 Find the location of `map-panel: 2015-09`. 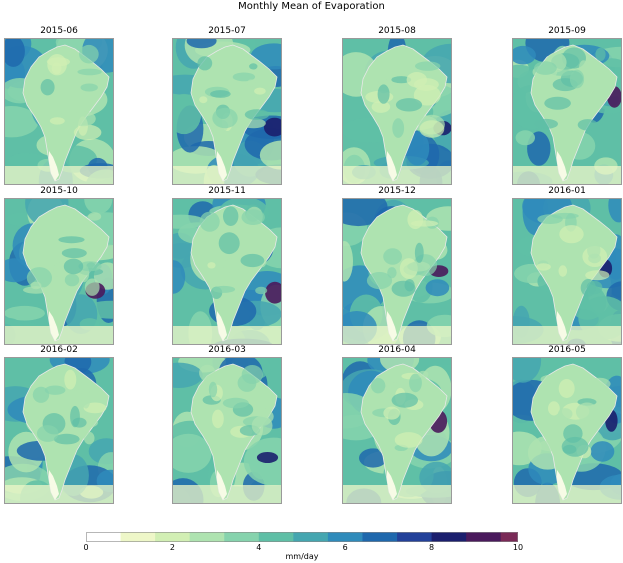

map-panel: 2015-09 is located at coordinates (567, 105).